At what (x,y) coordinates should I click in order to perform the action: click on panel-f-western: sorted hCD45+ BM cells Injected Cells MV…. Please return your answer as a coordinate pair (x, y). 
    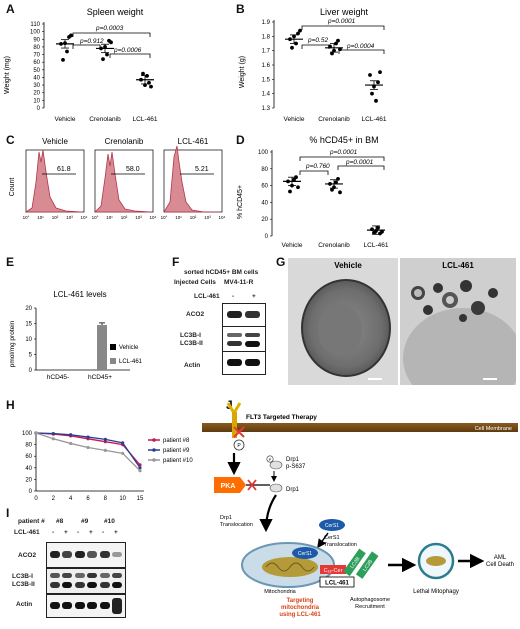
    Looking at the image, I should click on (227, 320).